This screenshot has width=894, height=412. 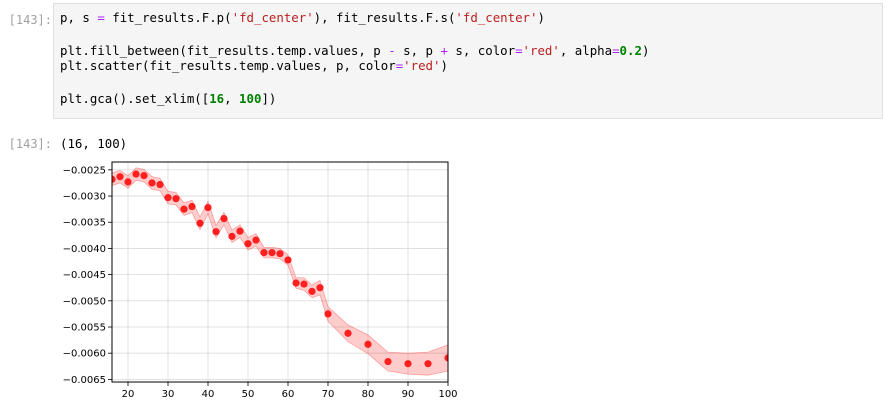 What do you see at coordinates (30, 144) in the screenshot?
I see `output-prompt: [143]:` at bounding box center [30, 144].